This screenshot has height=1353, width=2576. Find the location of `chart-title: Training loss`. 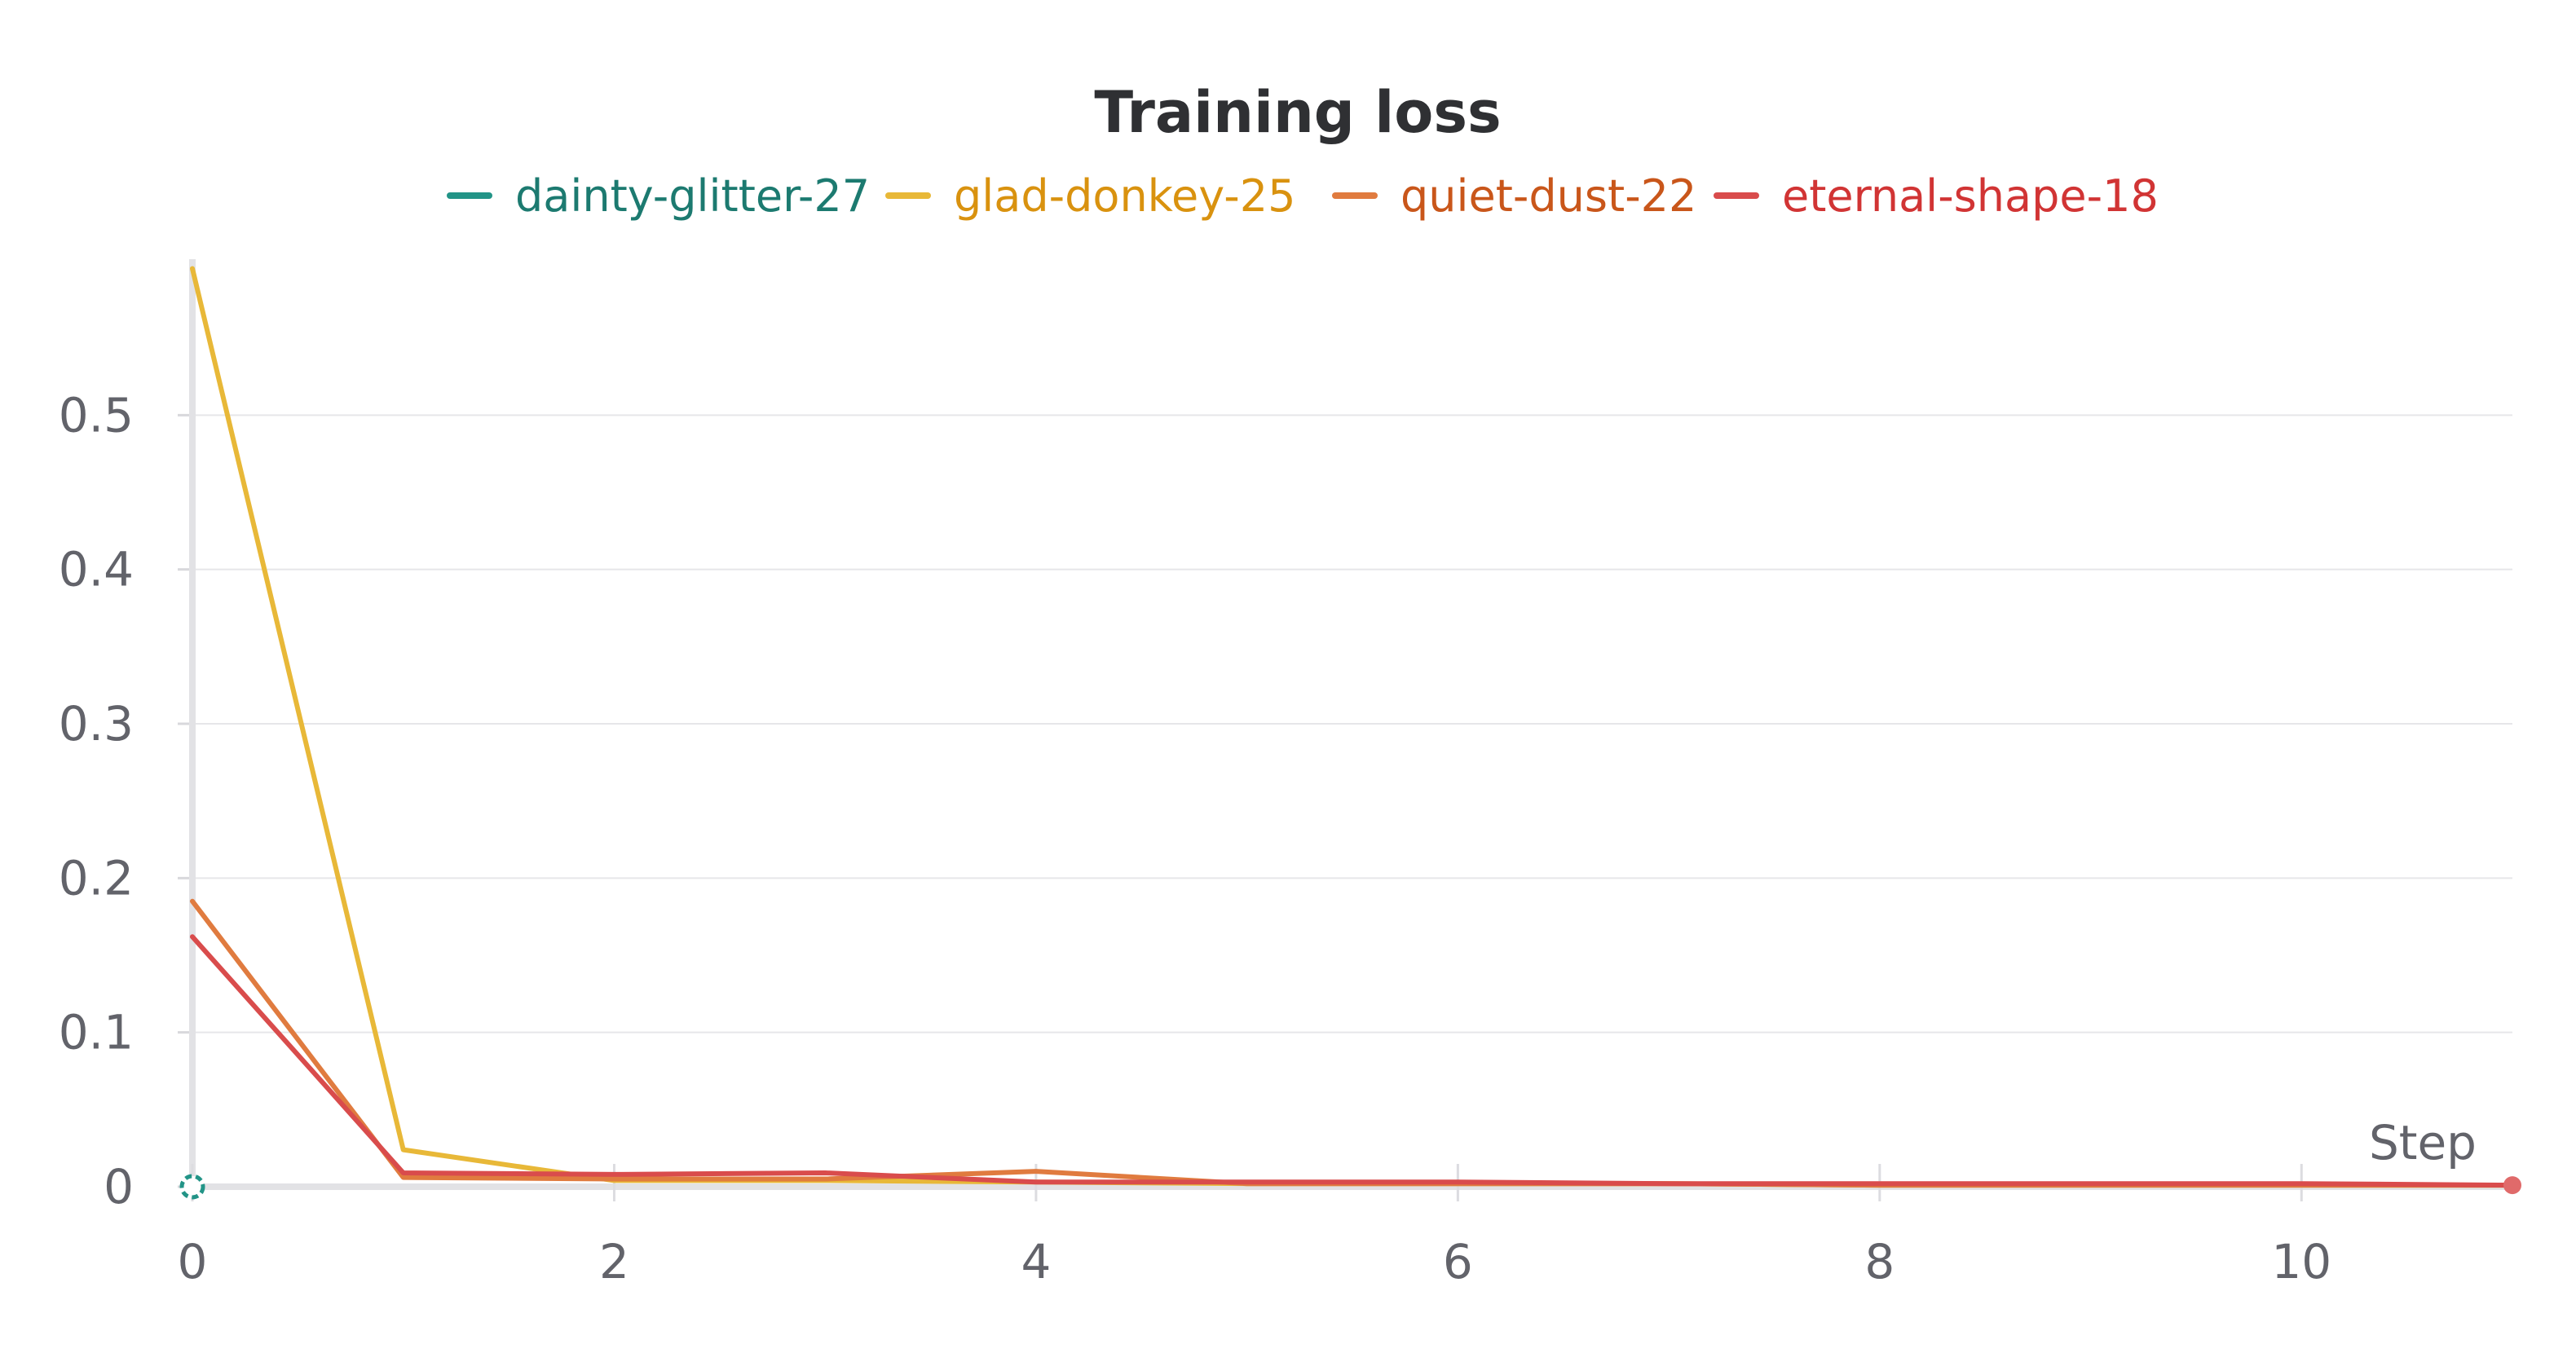

chart-title: Training loss is located at coordinates (1297, 112).